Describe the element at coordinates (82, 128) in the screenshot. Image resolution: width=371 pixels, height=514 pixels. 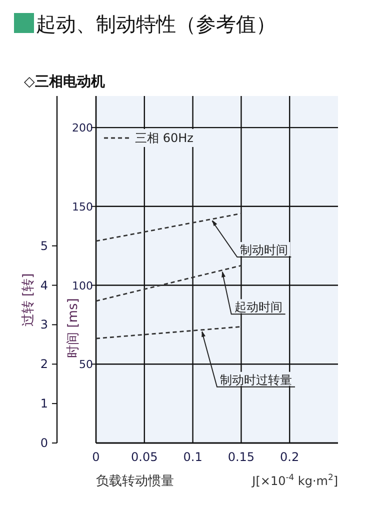
I see `y-tick-label: 200` at that location.